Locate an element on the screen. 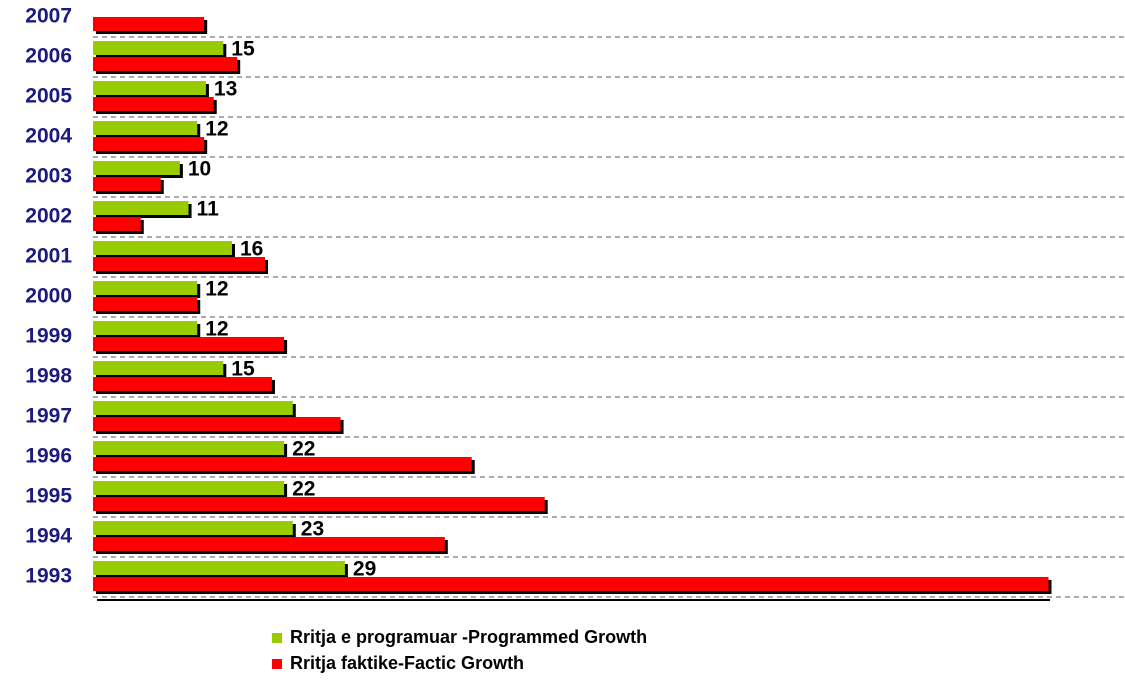 This screenshot has height=686, width=1125. y-tick-label: 1996 is located at coordinates (48, 456).